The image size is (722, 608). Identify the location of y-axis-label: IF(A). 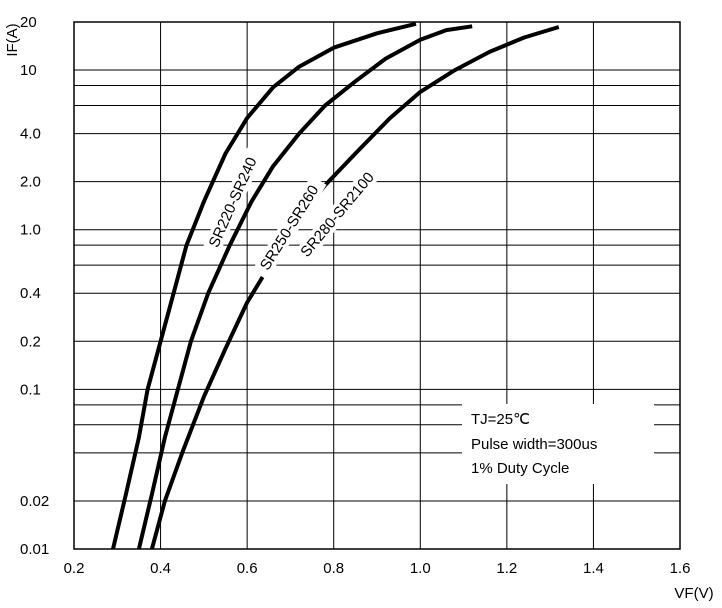
(12, 39).